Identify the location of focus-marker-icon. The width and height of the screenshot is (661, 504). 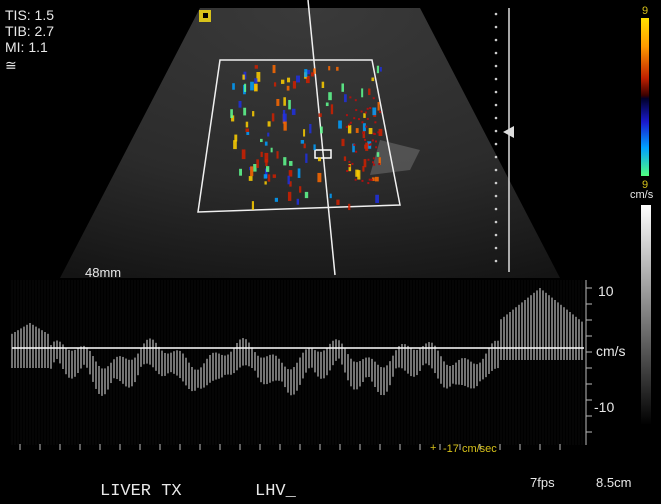
(508, 132).